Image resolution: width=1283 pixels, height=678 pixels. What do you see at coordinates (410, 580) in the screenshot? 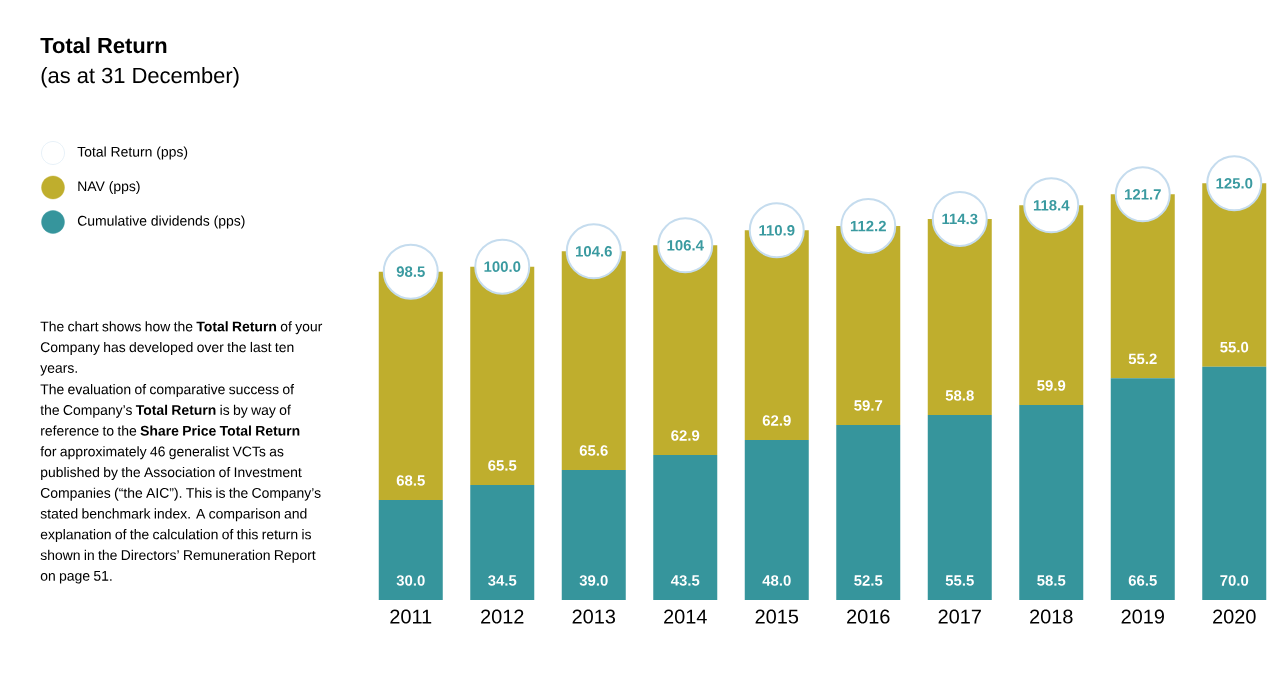
I see `data-label: 30.0` at bounding box center [410, 580].